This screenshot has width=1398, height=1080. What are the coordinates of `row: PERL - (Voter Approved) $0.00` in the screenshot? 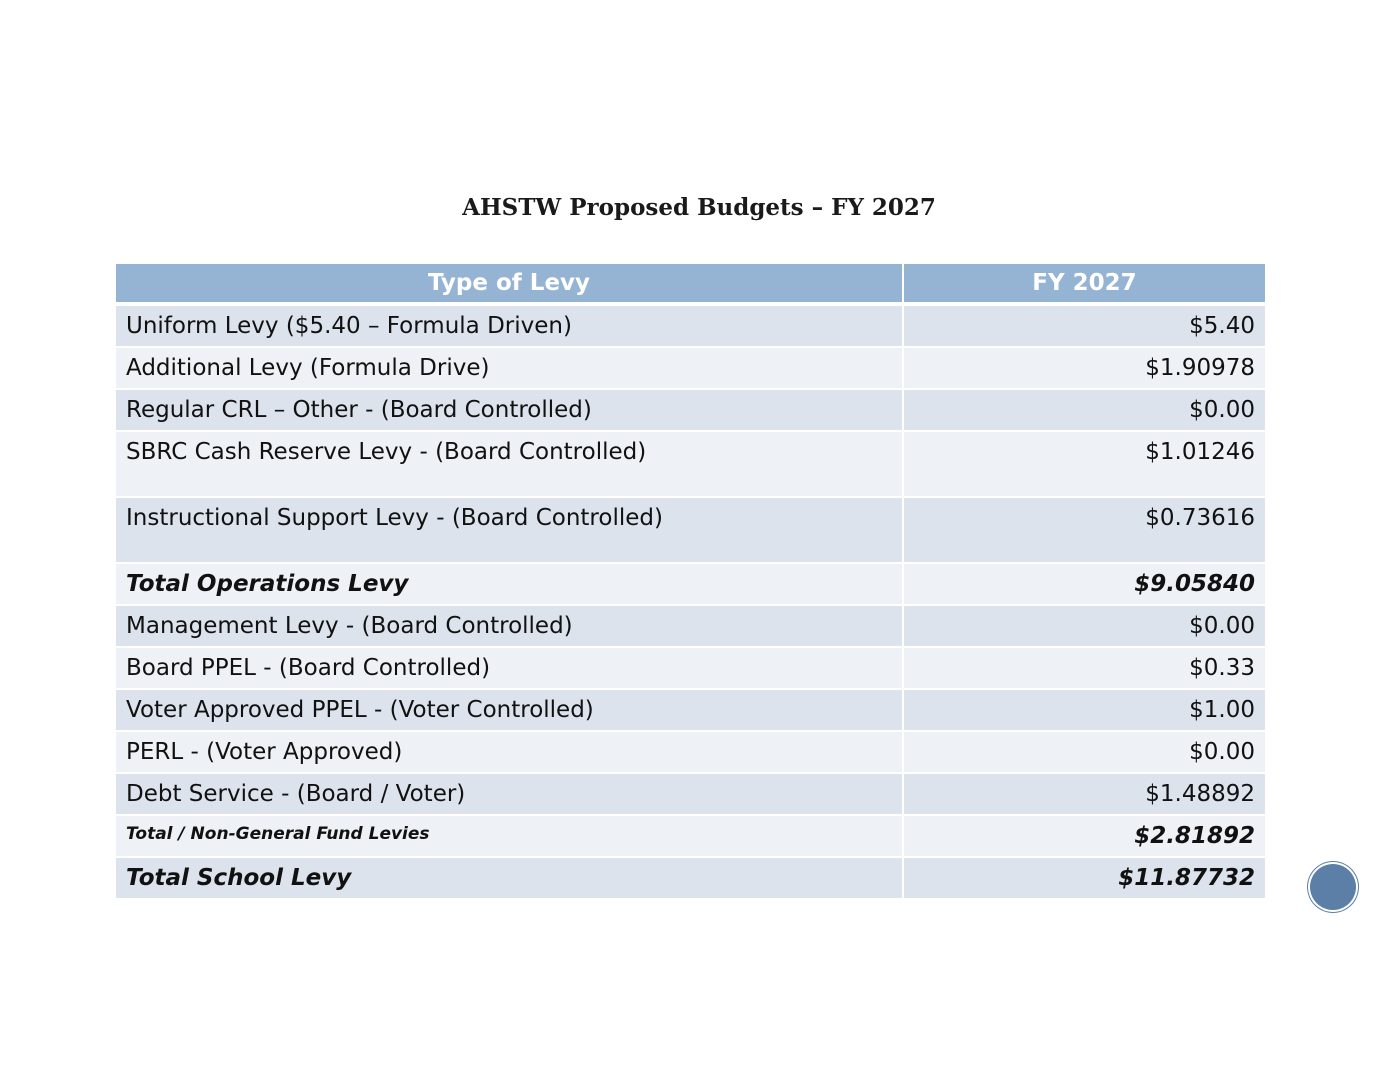 It's located at (690, 752).